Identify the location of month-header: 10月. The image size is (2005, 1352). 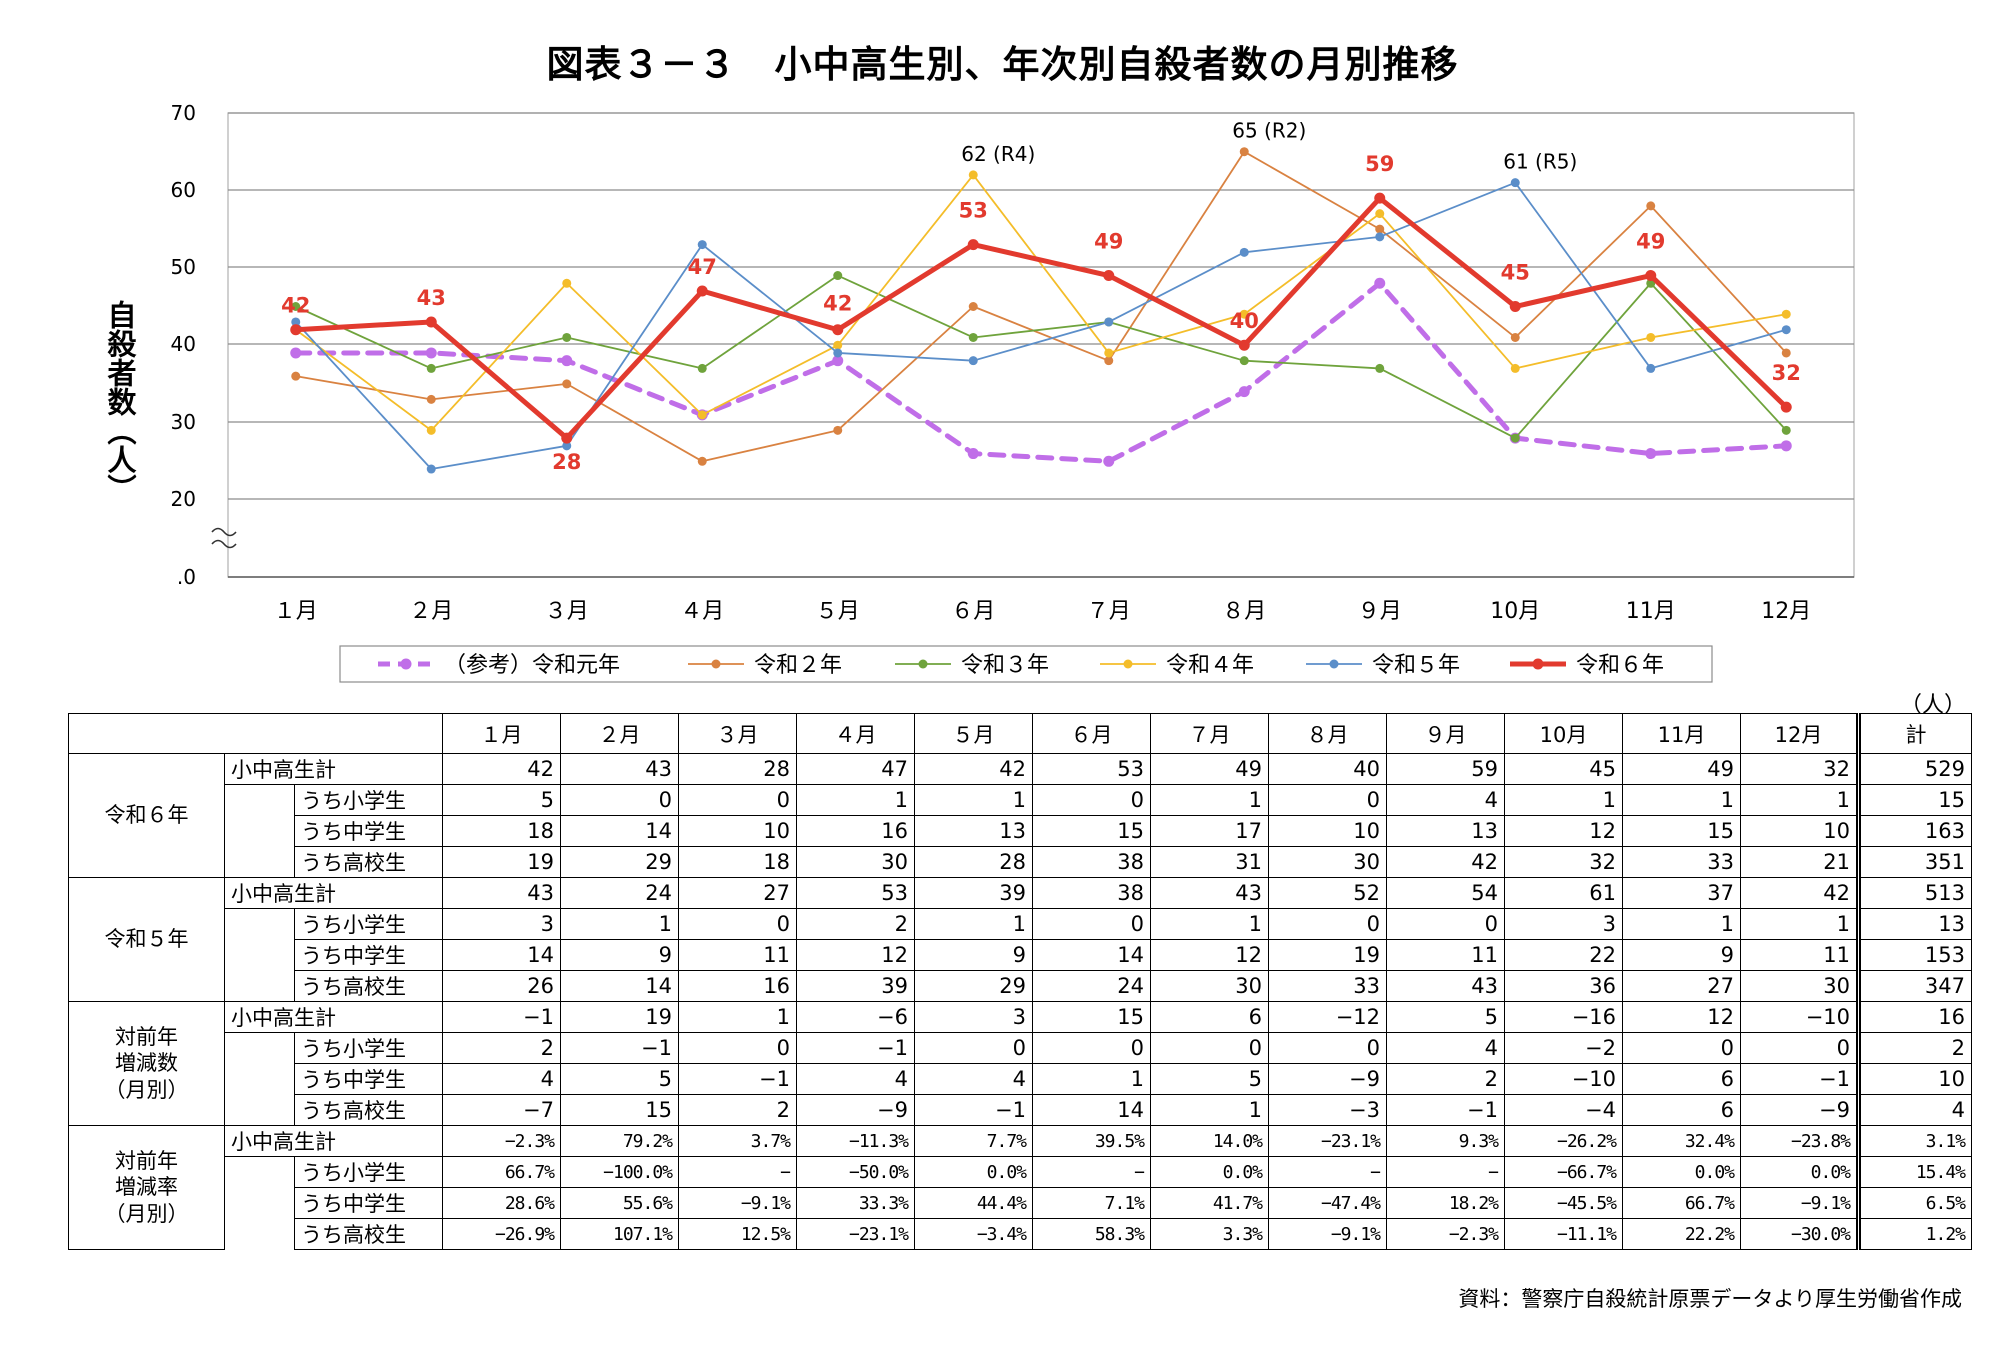
(1564, 733).